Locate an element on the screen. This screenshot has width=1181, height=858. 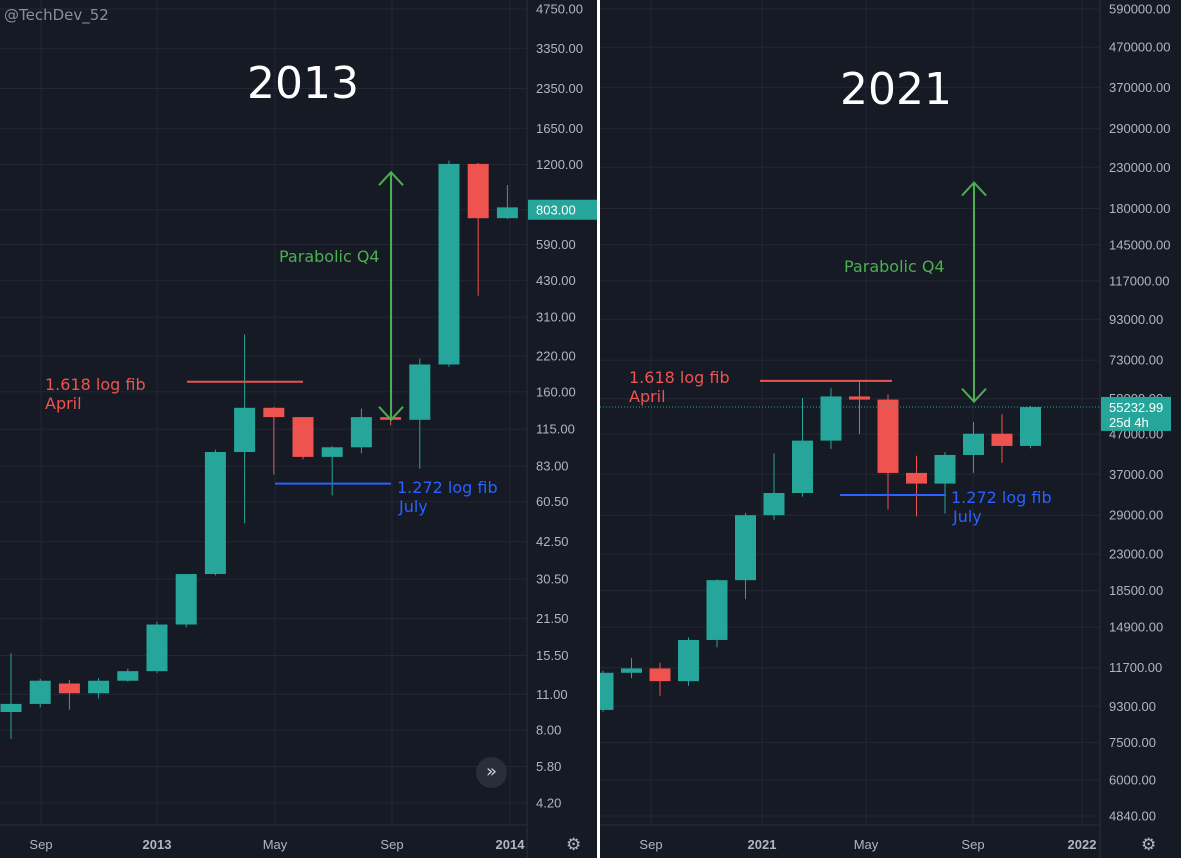
watermark: @TechDev_52 is located at coordinates (56, 15).